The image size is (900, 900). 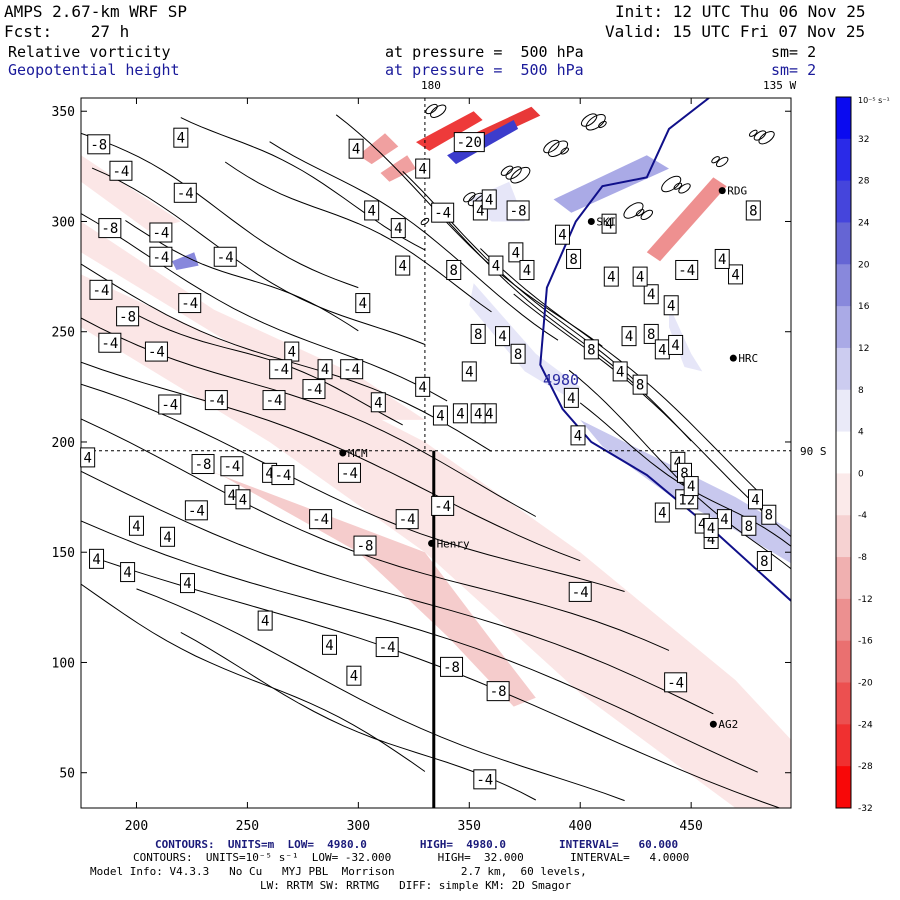 I want to click on station-label: RDG, so click(x=737, y=191).